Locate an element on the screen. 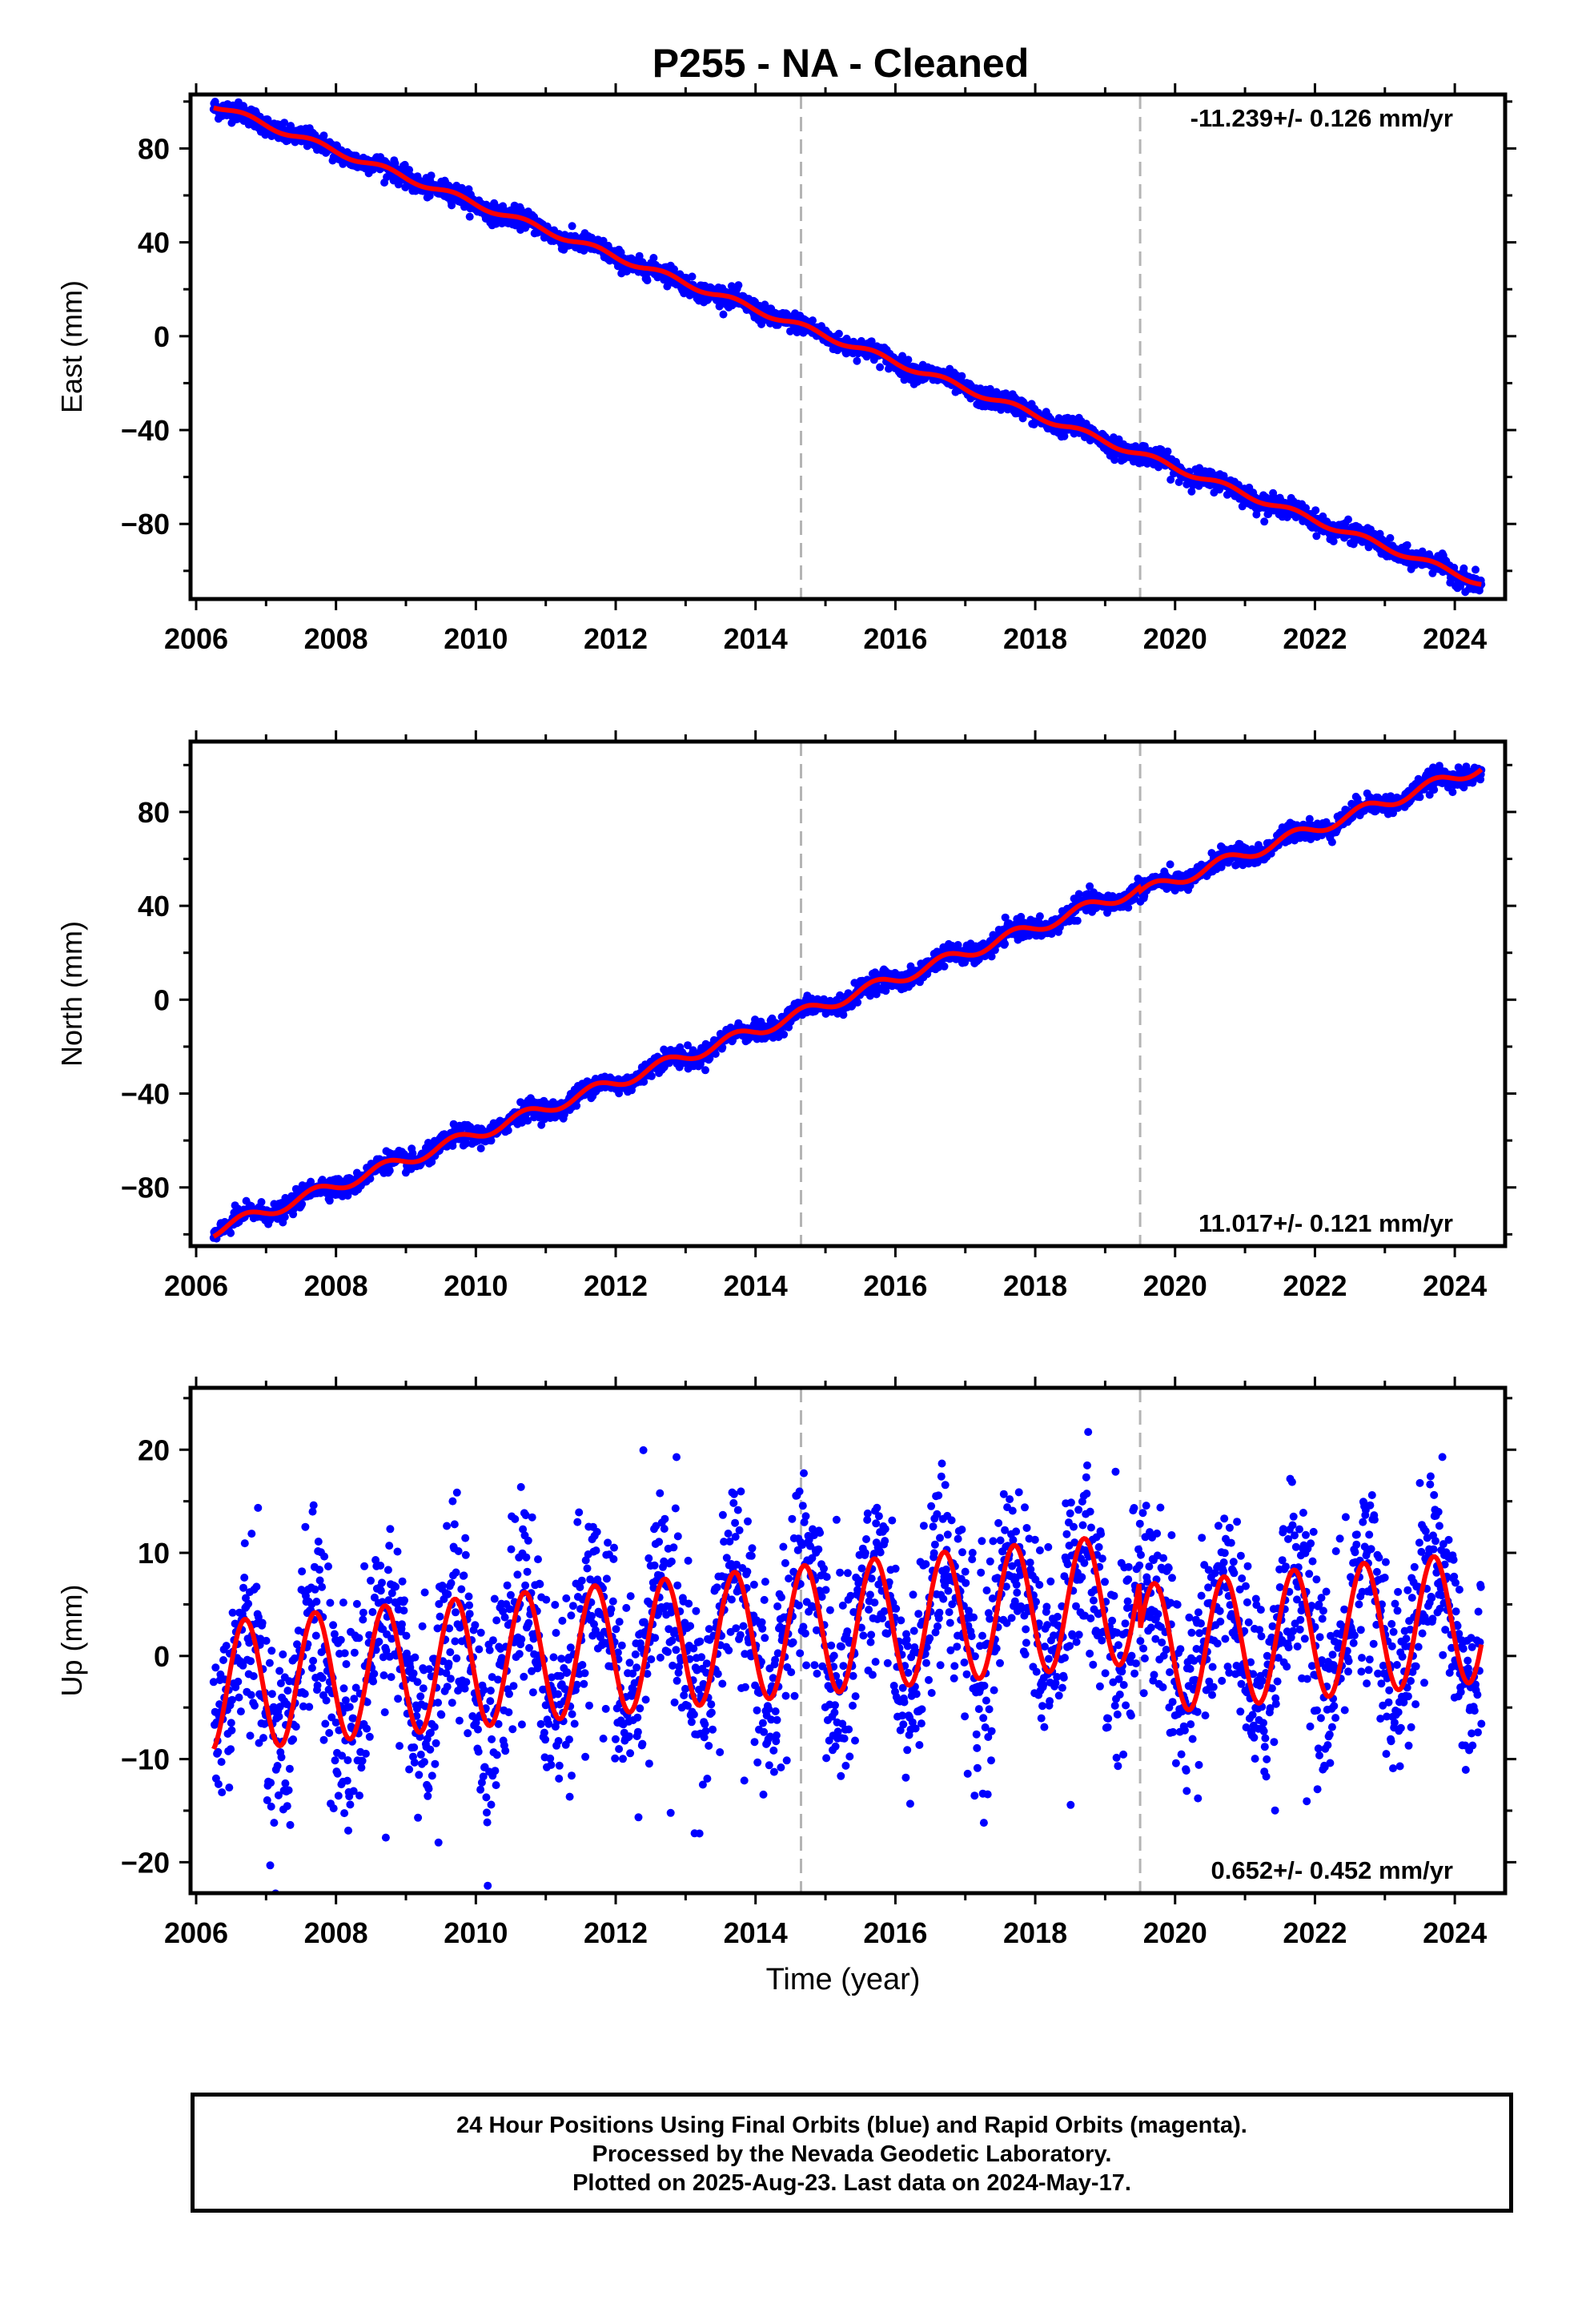 The height and width of the screenshot is (2324, 1582). y-tick-label: 80 is located at coordinates (154, 148).